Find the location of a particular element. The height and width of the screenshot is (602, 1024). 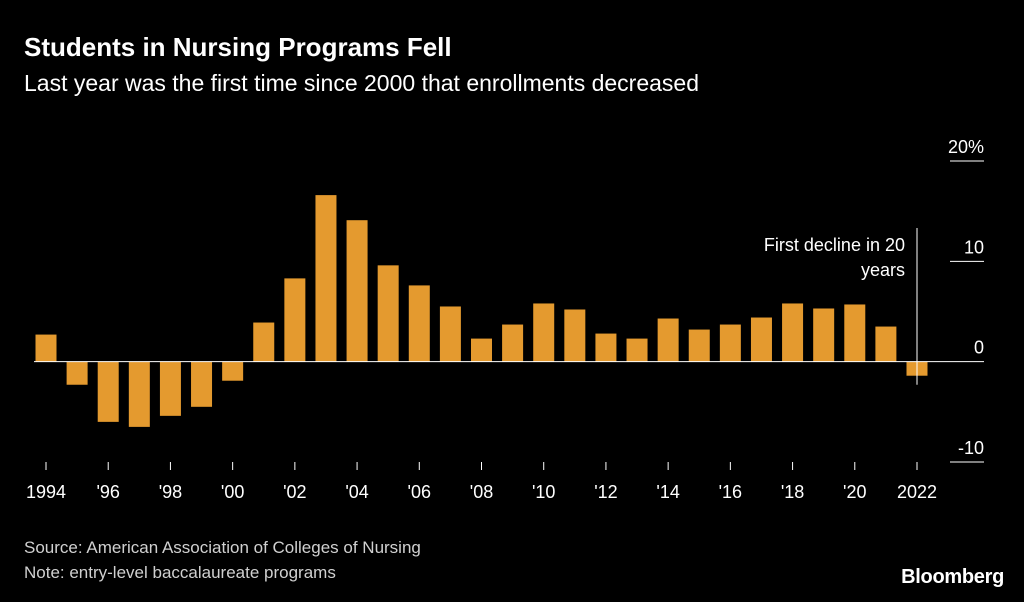

annotation-text: years is located at coordinates (883, 270).